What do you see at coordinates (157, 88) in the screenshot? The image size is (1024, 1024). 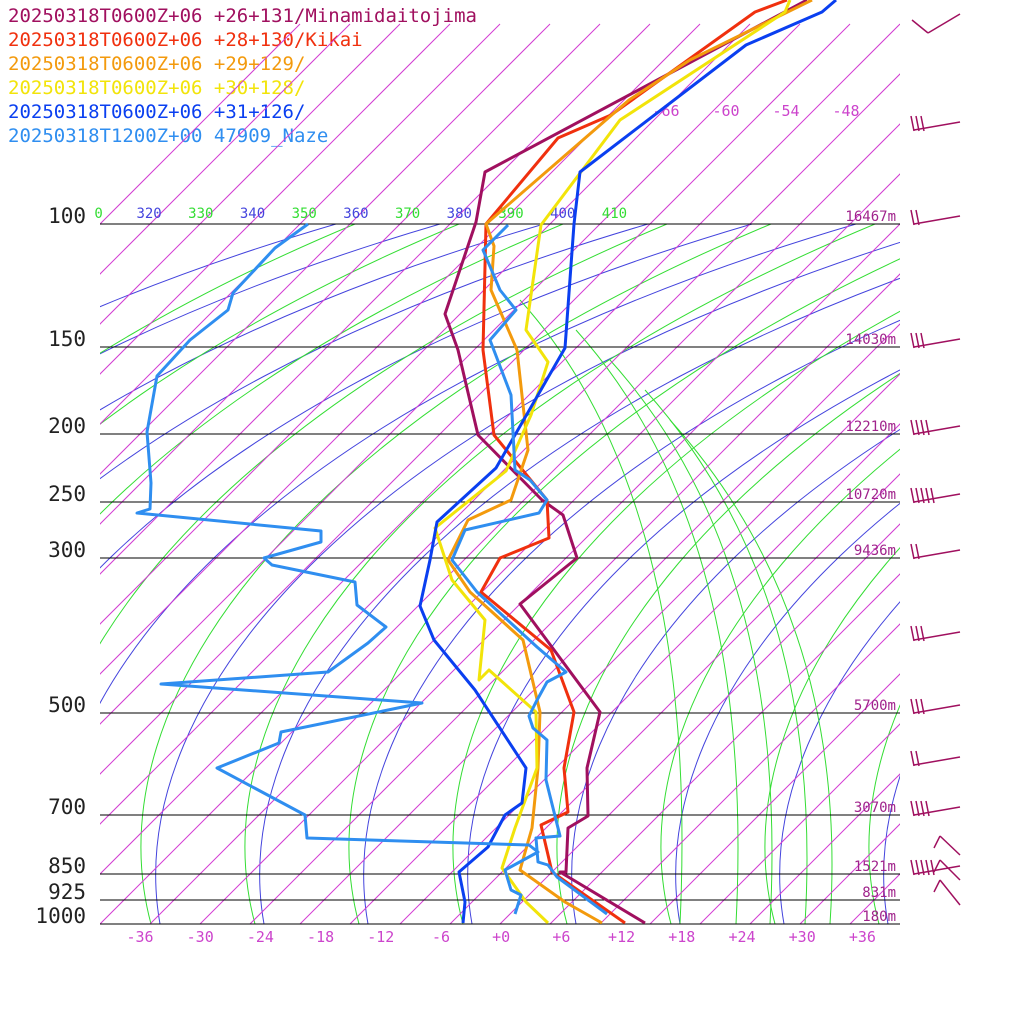 I see `legend-entry: 20250318T0600Z+06 +30+128/` at bounding box center [157, 88].